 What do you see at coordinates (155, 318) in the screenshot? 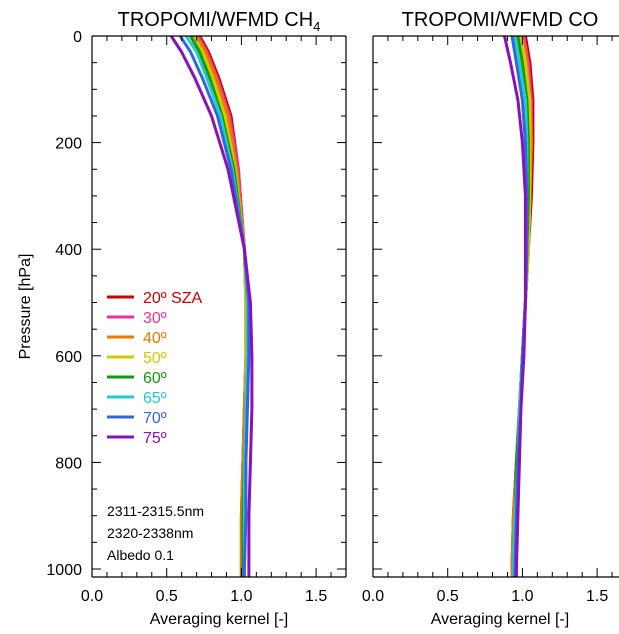
I see `legend-label: 30º` at bounding box center [155, 318].